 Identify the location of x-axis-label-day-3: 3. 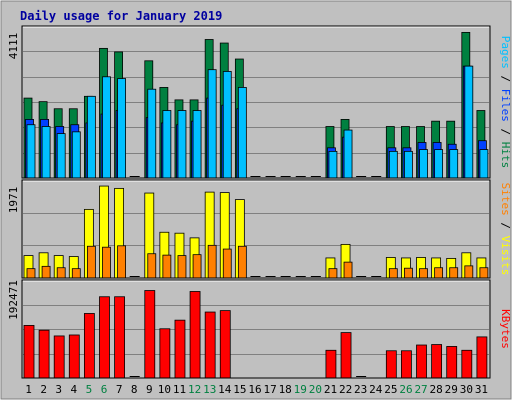
(58, 389).